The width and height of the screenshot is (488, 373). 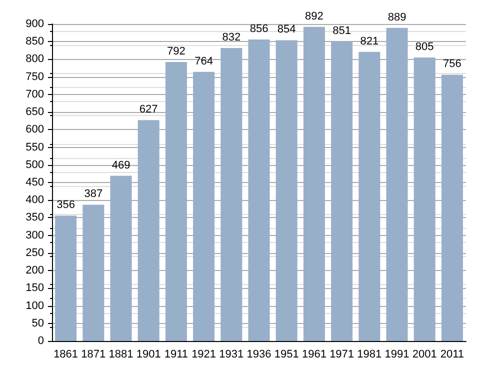 What do you see at coordinates (424, 46) in the screenshot?
I see `data-label: 805` at bounding box center [424, 46].